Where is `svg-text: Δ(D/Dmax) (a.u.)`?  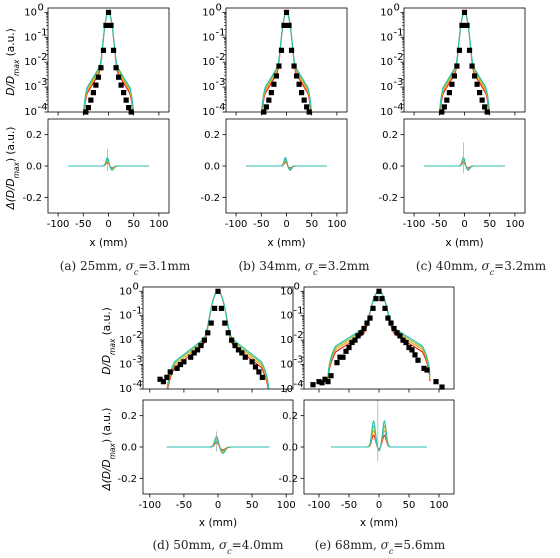
svg-text: Δ(D/Dmax) (a.u.) is located at coordinates (13, 169).